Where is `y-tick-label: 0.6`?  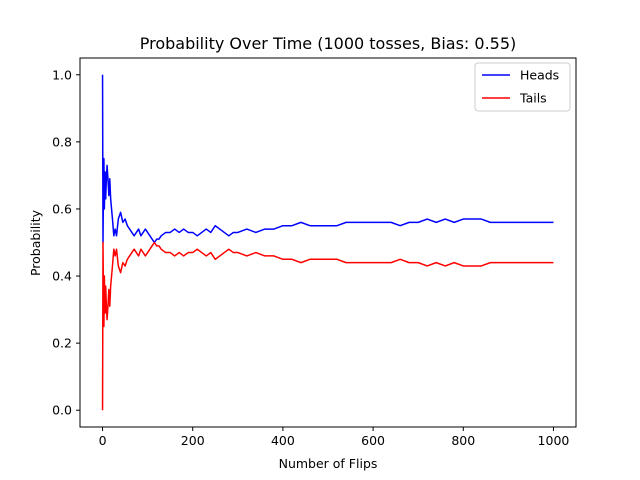 y-tick-label: 0.6 is located at coordinates (62, 208).